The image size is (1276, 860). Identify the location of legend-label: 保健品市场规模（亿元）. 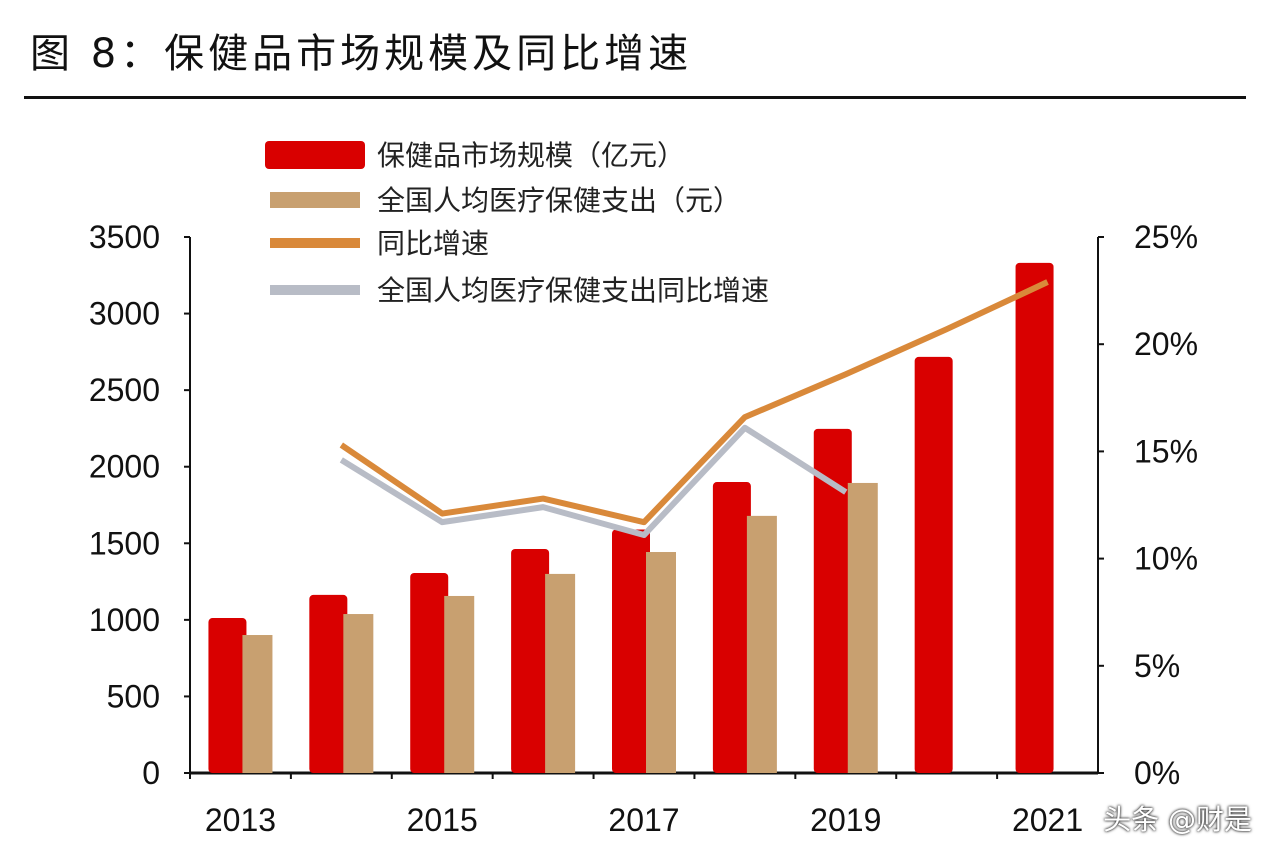
(531, 155).